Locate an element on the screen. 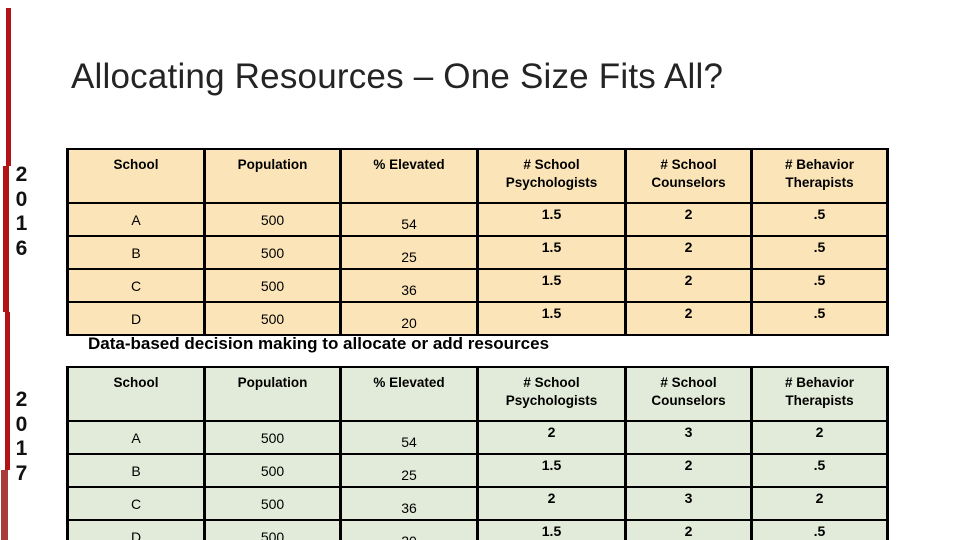 The image size is (960, 540). year-label-2016: 2016 is located at coordinates (21, 211).